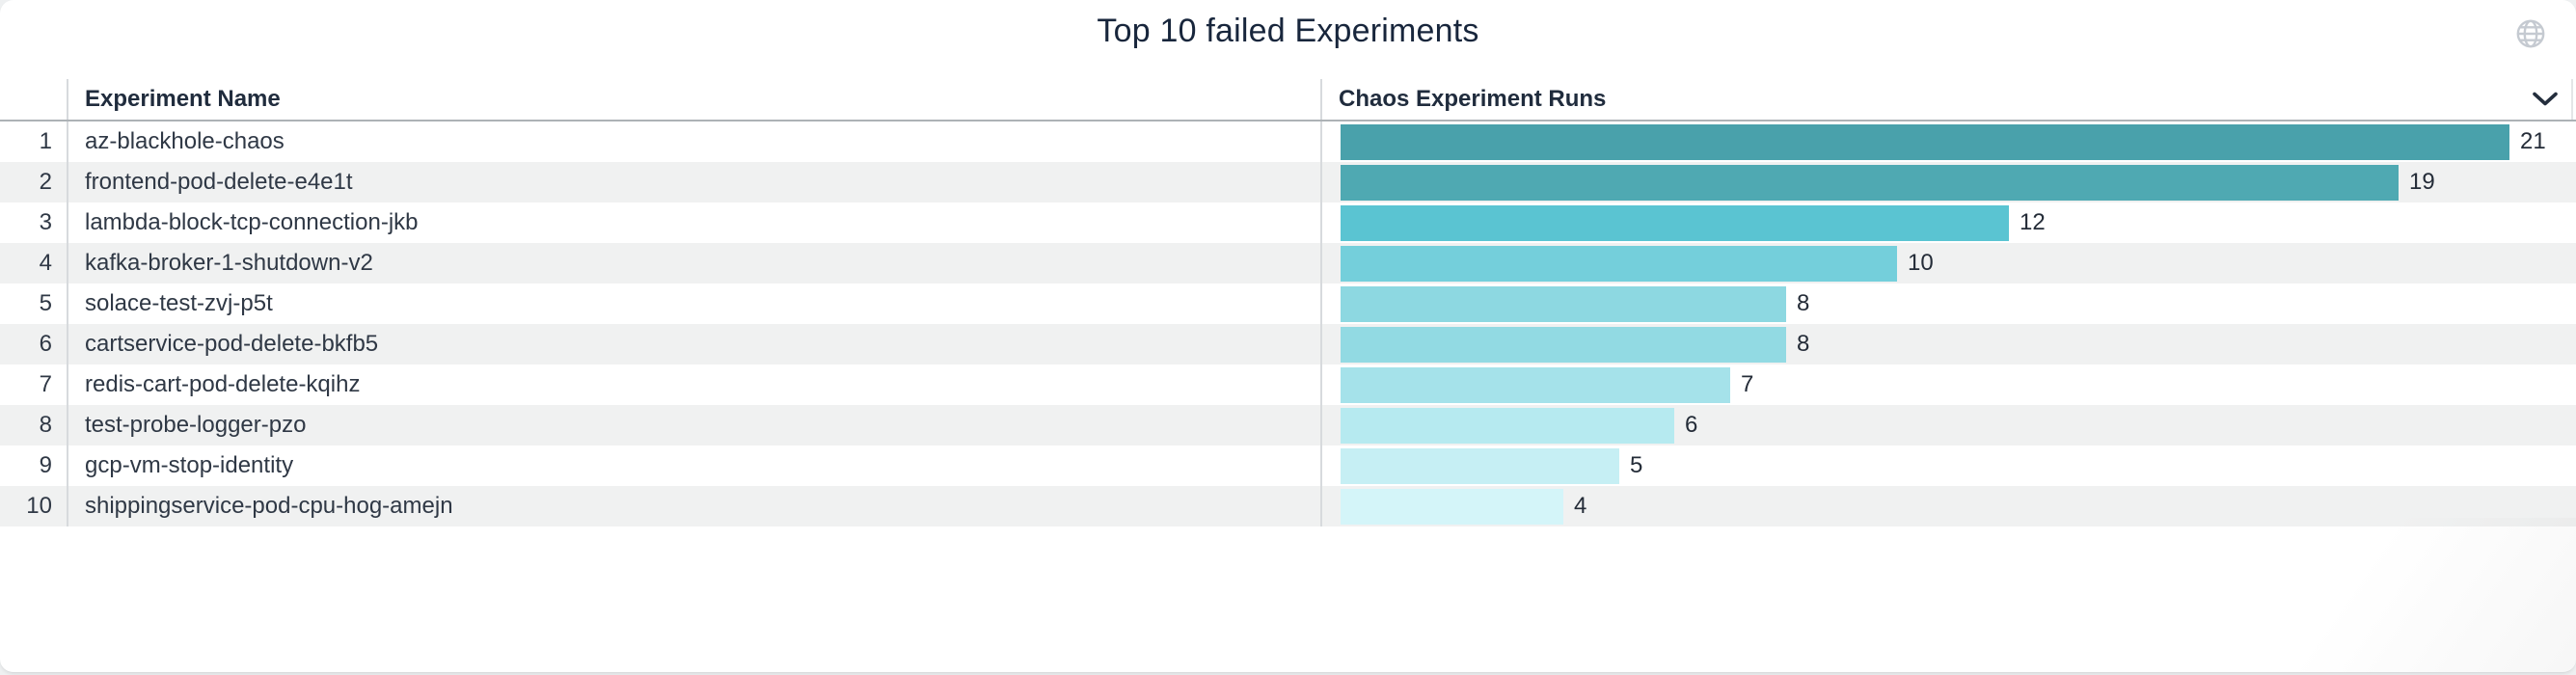 Image resolution: width=2576 pixels, height=675 pixels. What do you see at coordinates (34, 182) in the screenshot?
I see `row-rank: 2` at bounding box center [34, 182].